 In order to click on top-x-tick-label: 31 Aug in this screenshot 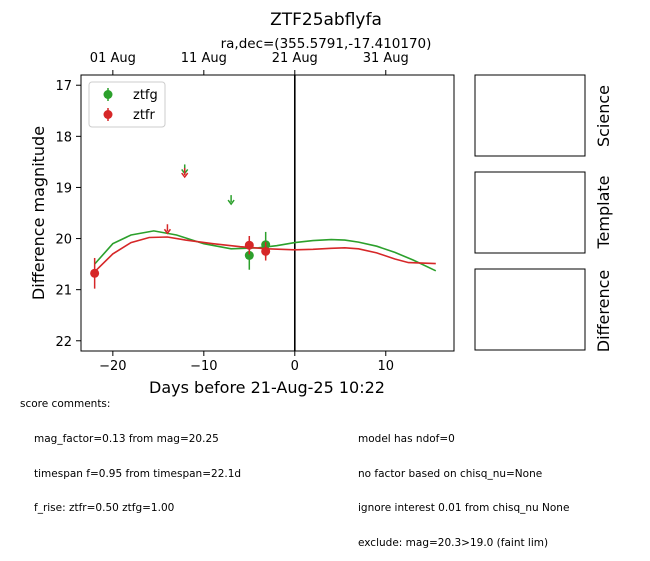, I will do `click(386, 58)`.